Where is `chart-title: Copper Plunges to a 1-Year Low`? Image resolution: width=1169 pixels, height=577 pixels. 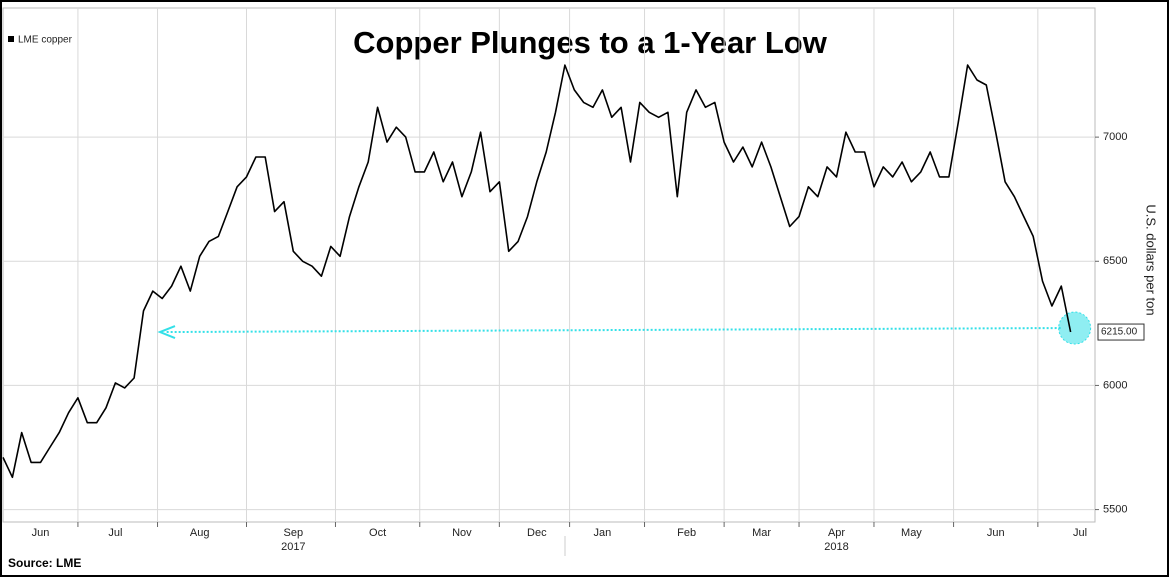
chart-title: Copper Plunges to a 1-Year Low is located at coordinates (590, 42).